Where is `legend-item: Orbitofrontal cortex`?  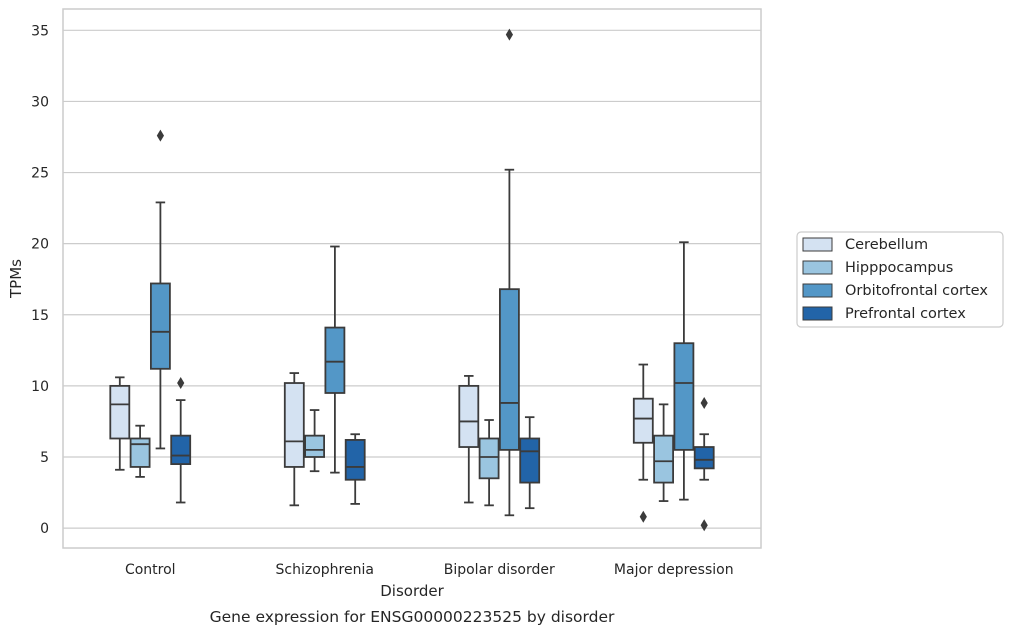 legend-item: Orbitofrontal cortex is located at coordinates (895, 291).